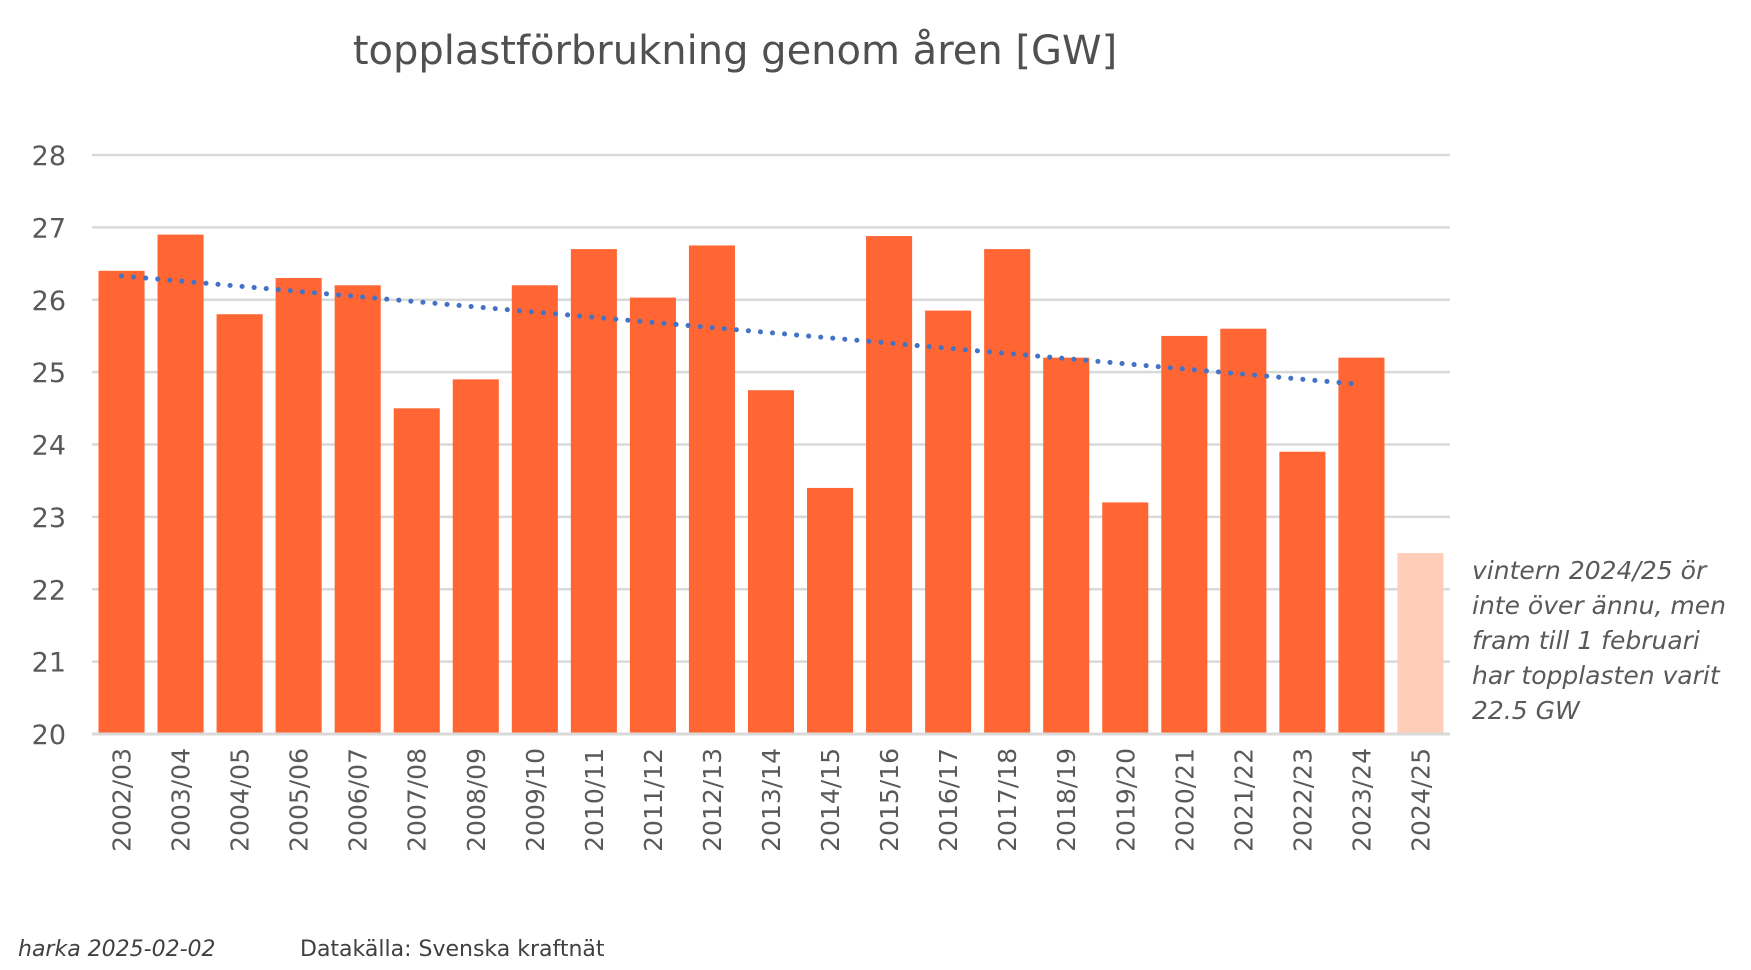 The image size is (1751, 970). I want to click on x-tick-label: 2021/22, so click(1243, 800).